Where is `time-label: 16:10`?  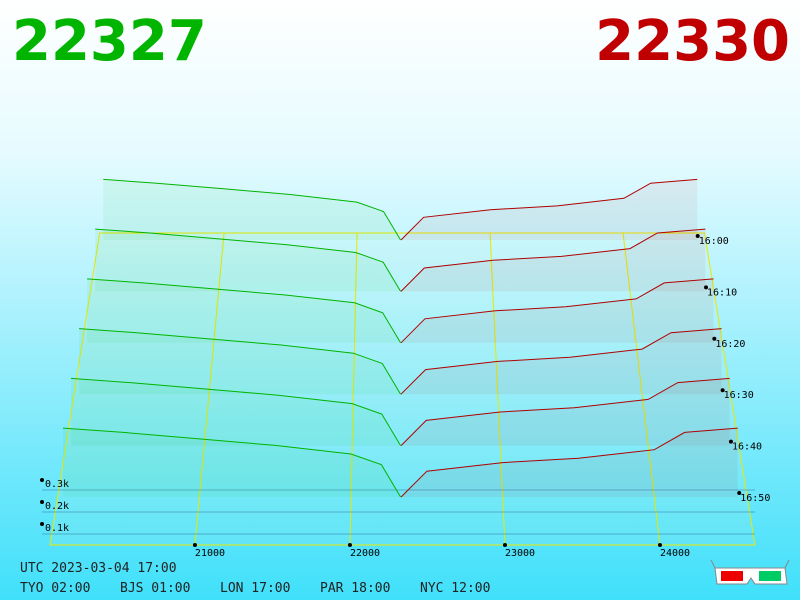 time-label: 16:10 is located at coordinates (722, 292).